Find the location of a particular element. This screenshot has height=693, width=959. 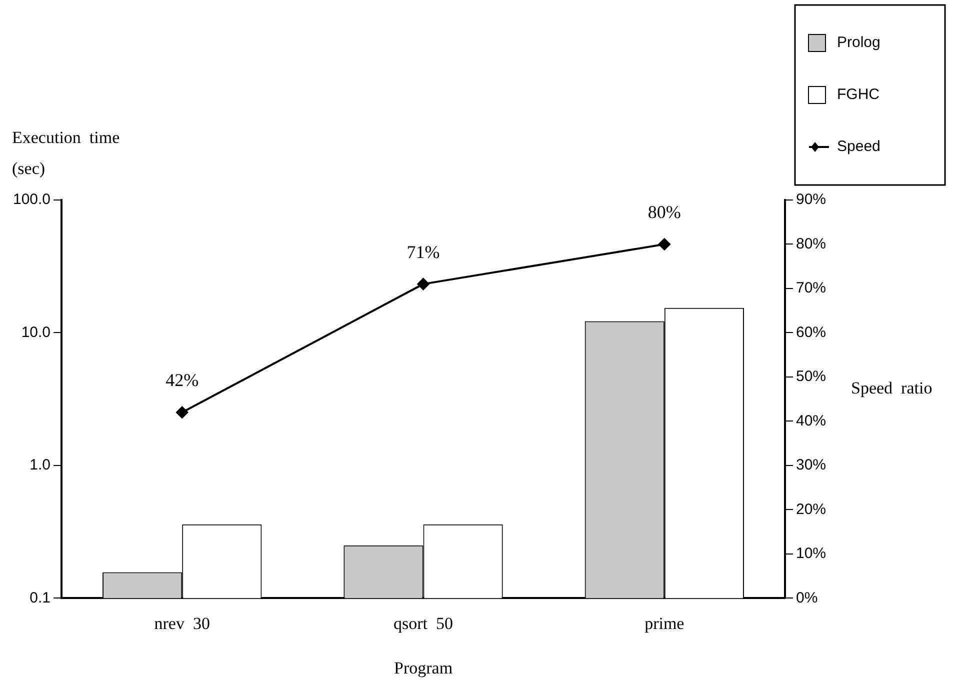

y2-tick-label: 70% is located at coordinates (811, 288).